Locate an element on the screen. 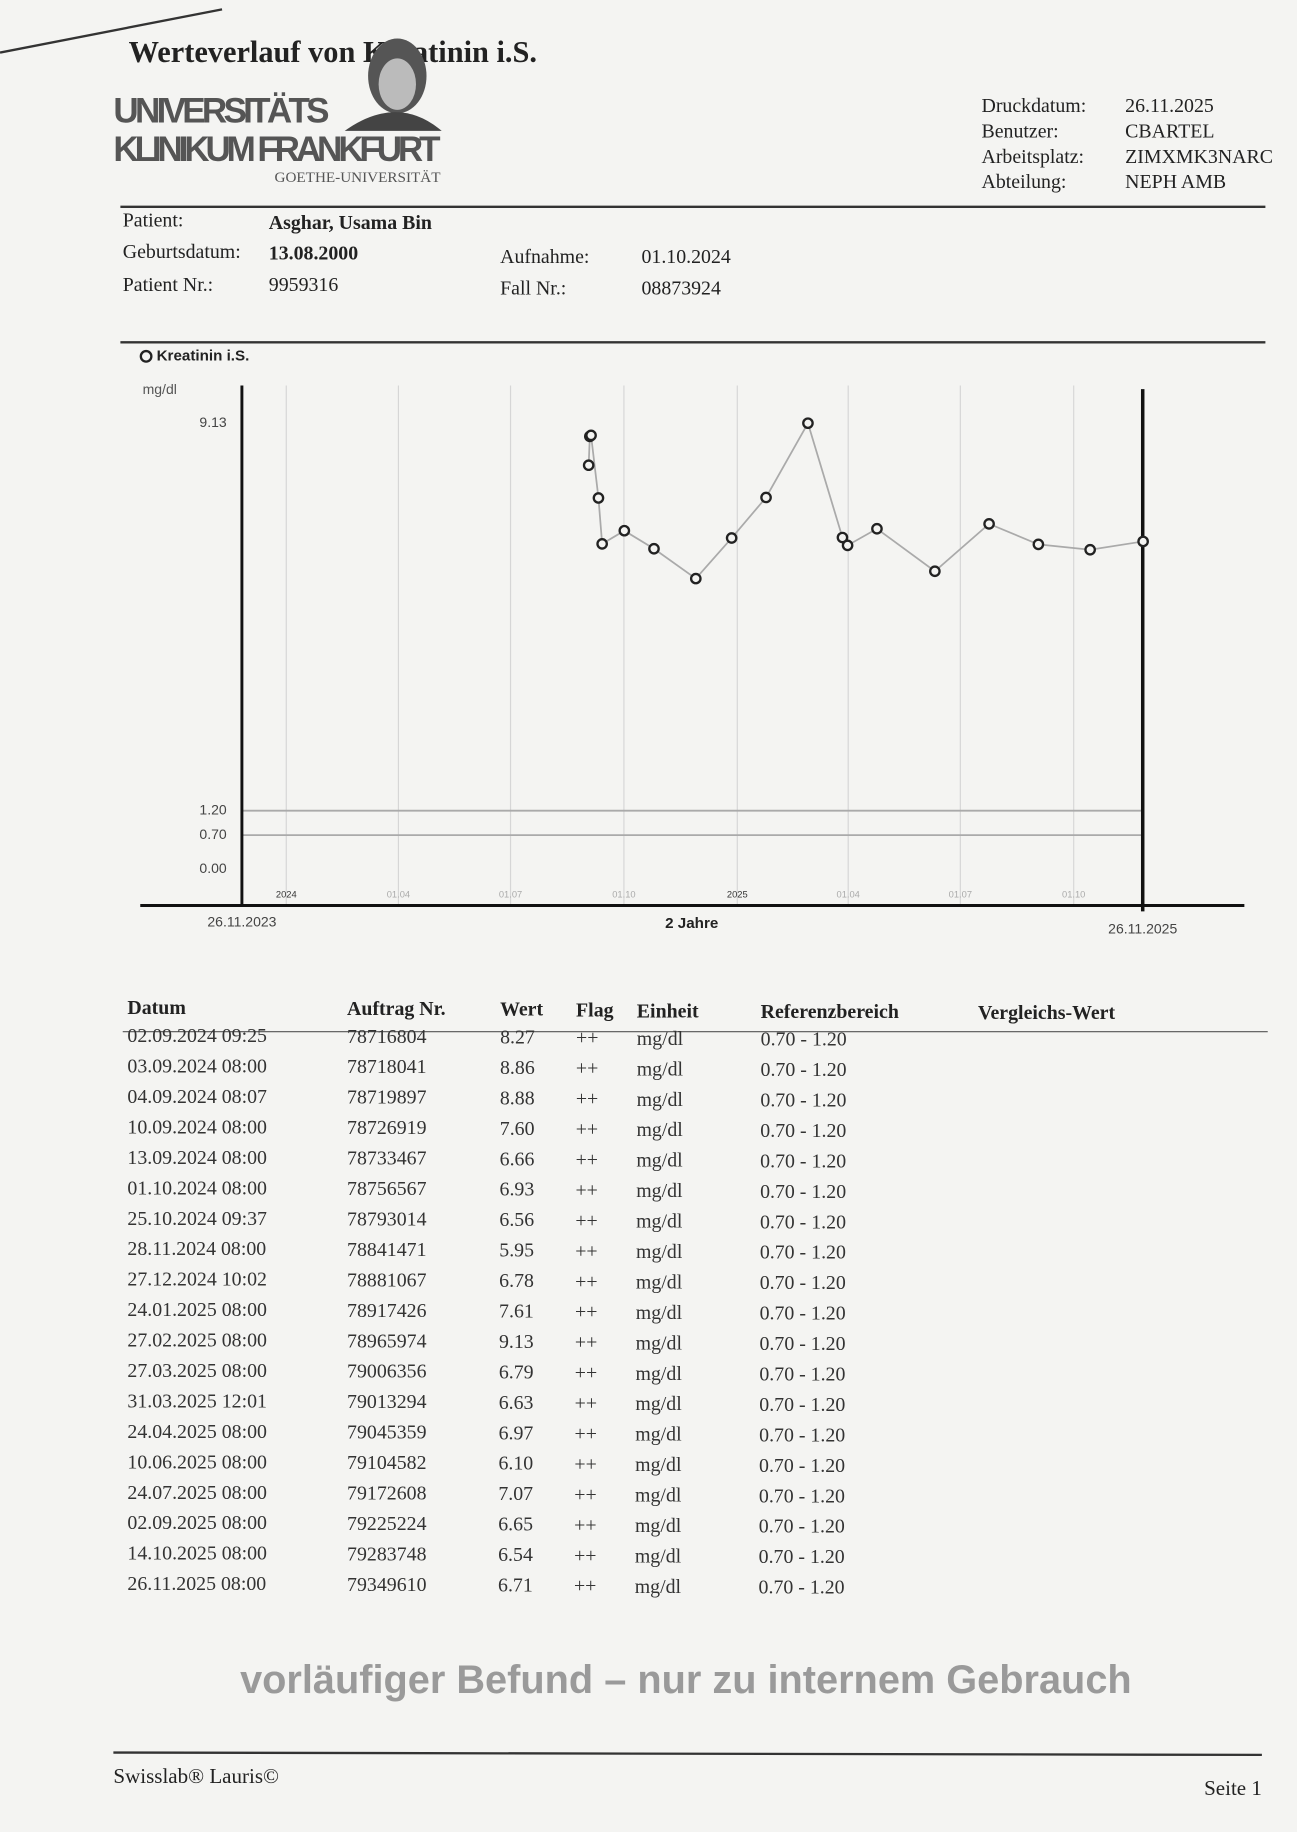 The height and width of the screenshot is (1832, 1297). table-cell: 13.09.2024 08:00 is located at coordinates (197, 1158).